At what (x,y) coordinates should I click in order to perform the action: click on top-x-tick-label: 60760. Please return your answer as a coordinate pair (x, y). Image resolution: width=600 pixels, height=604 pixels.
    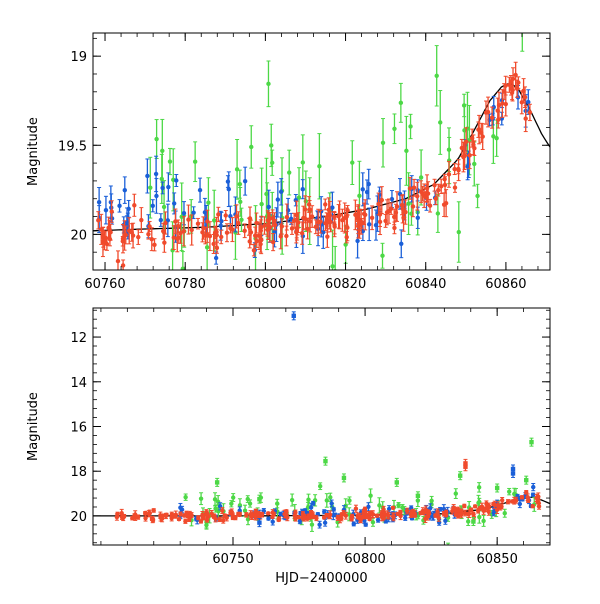
    Looking at the image, I should click on (104, 284).